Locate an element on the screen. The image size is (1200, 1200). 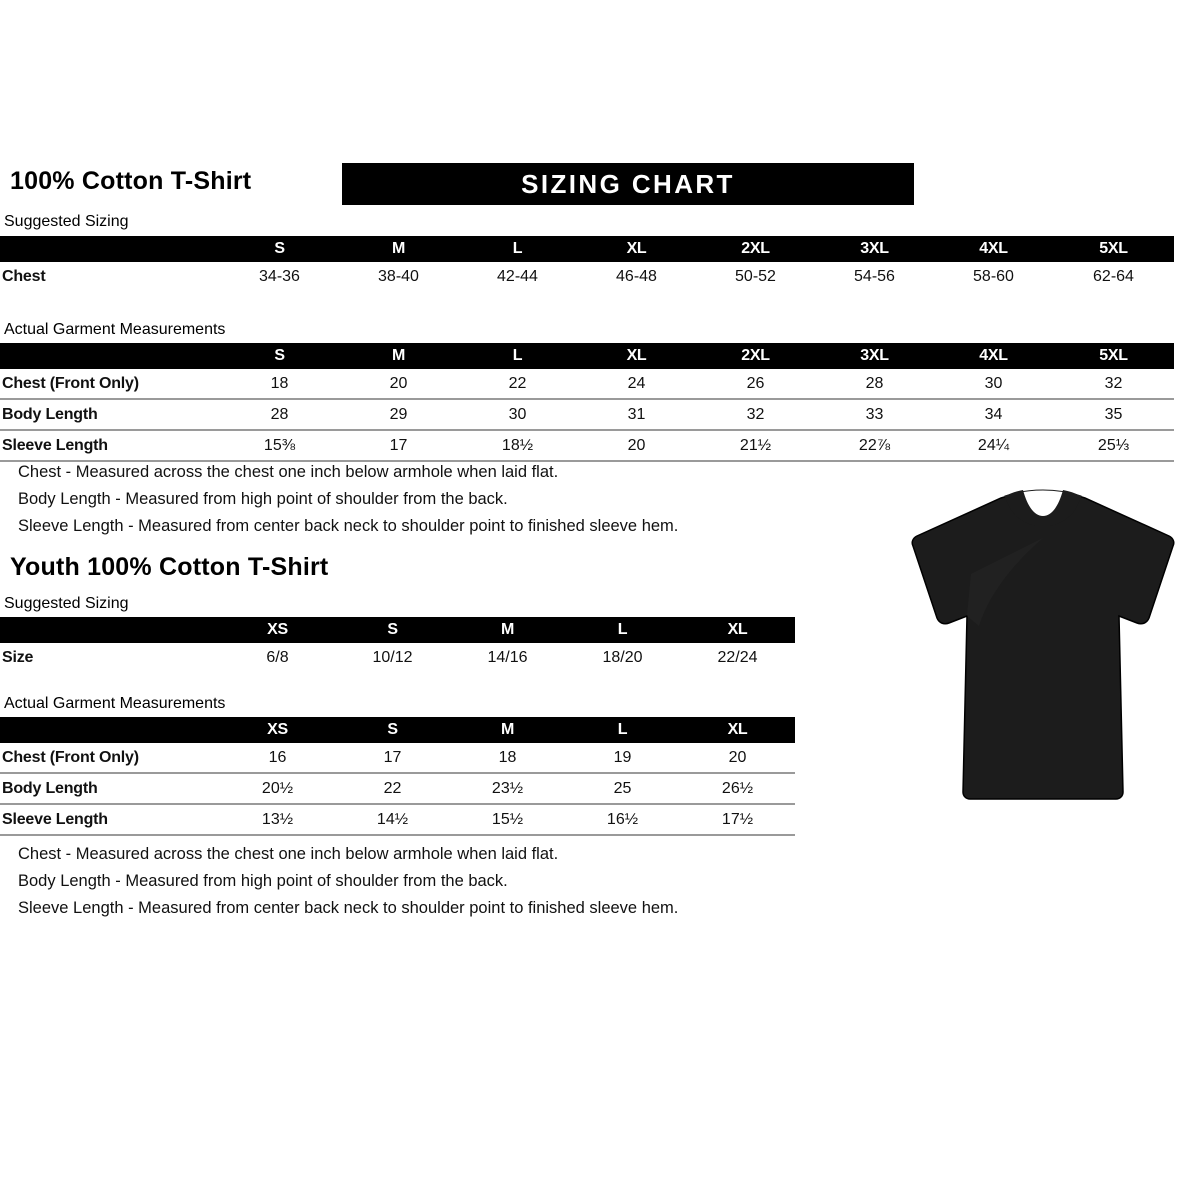
table-row: Body Length 28 29 30 31 32 33 34 35 is located at coordinates (587, 414).